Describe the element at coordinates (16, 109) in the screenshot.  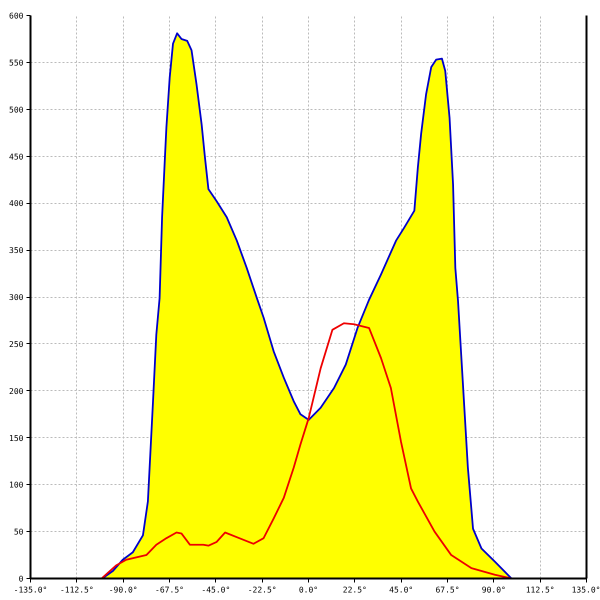
I see `y-tick-label: 500` at that location.